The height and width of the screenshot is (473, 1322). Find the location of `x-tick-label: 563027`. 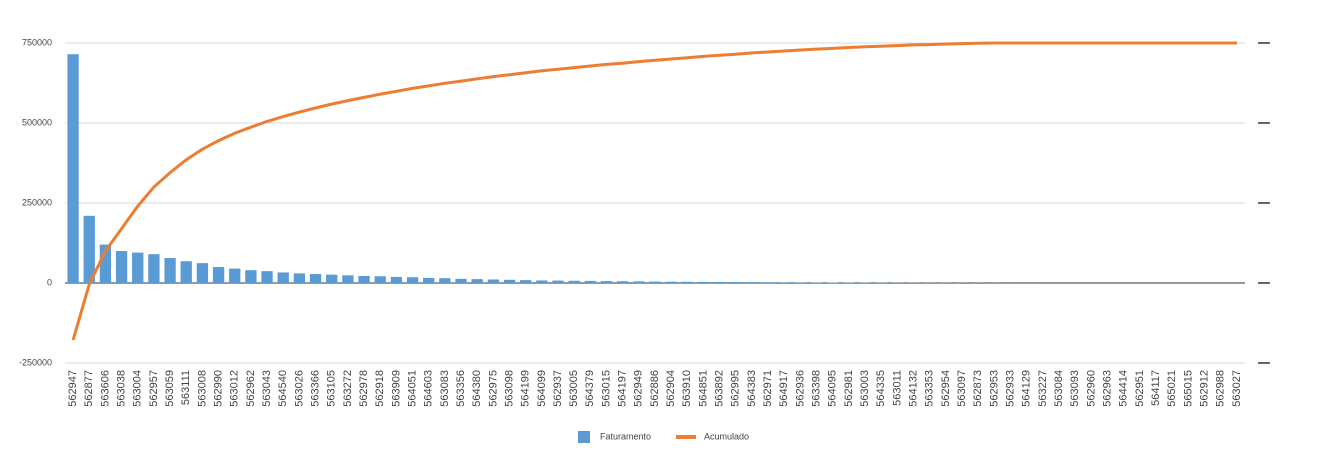

x-tick-label: 563027 is located at coordinates (1237, 388).